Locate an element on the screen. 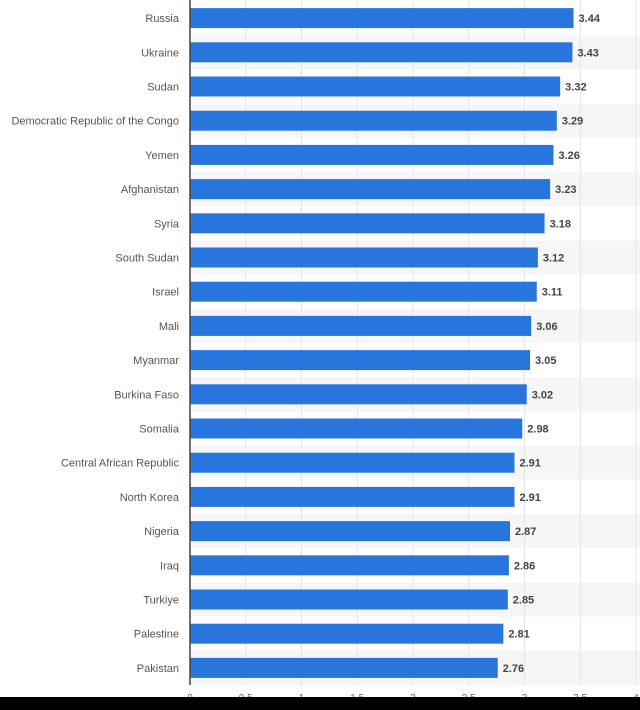 This screenshot has width=640, height=710. category-label: Central African Republic is located at coordinates (120, 464).